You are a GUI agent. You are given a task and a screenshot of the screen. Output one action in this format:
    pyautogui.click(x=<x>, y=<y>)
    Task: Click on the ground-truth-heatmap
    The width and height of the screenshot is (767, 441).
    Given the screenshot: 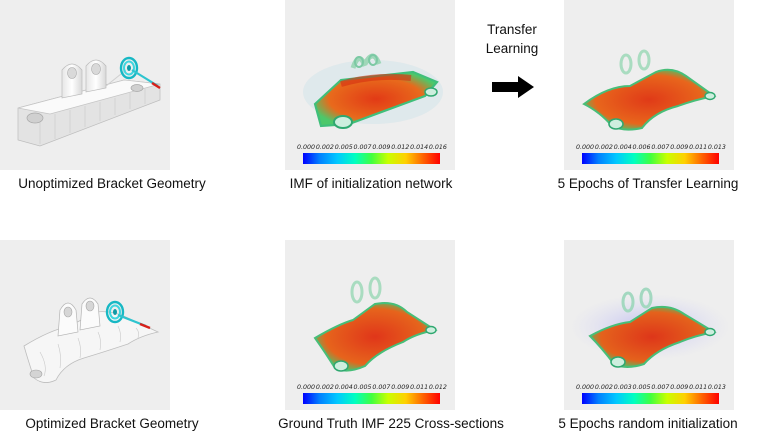 What is the action you would take?
    pyautogui.click(x=375, y=324)
    